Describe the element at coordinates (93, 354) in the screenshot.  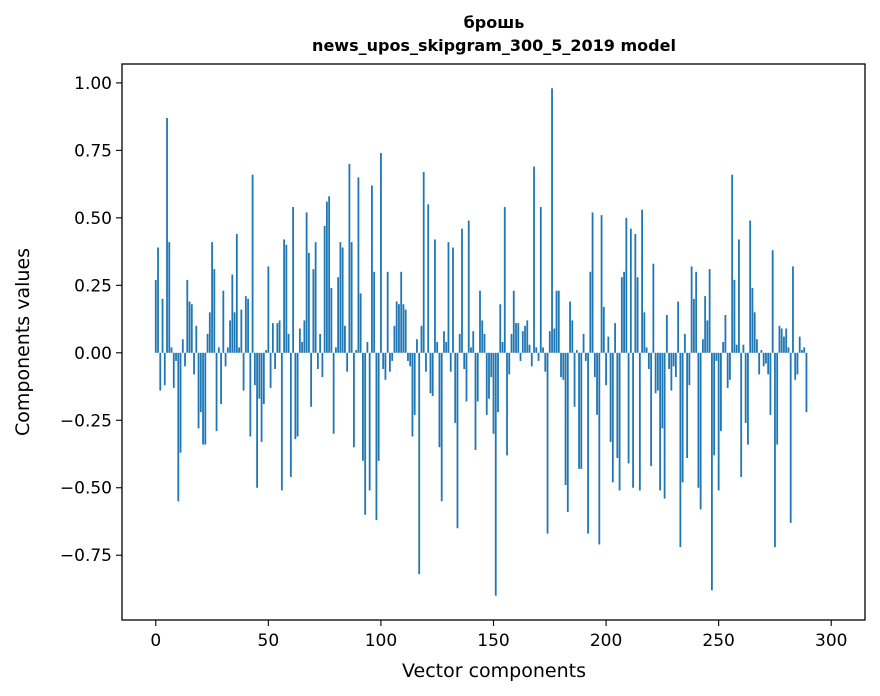
I see `y-tick-label: 0.00` at that location.